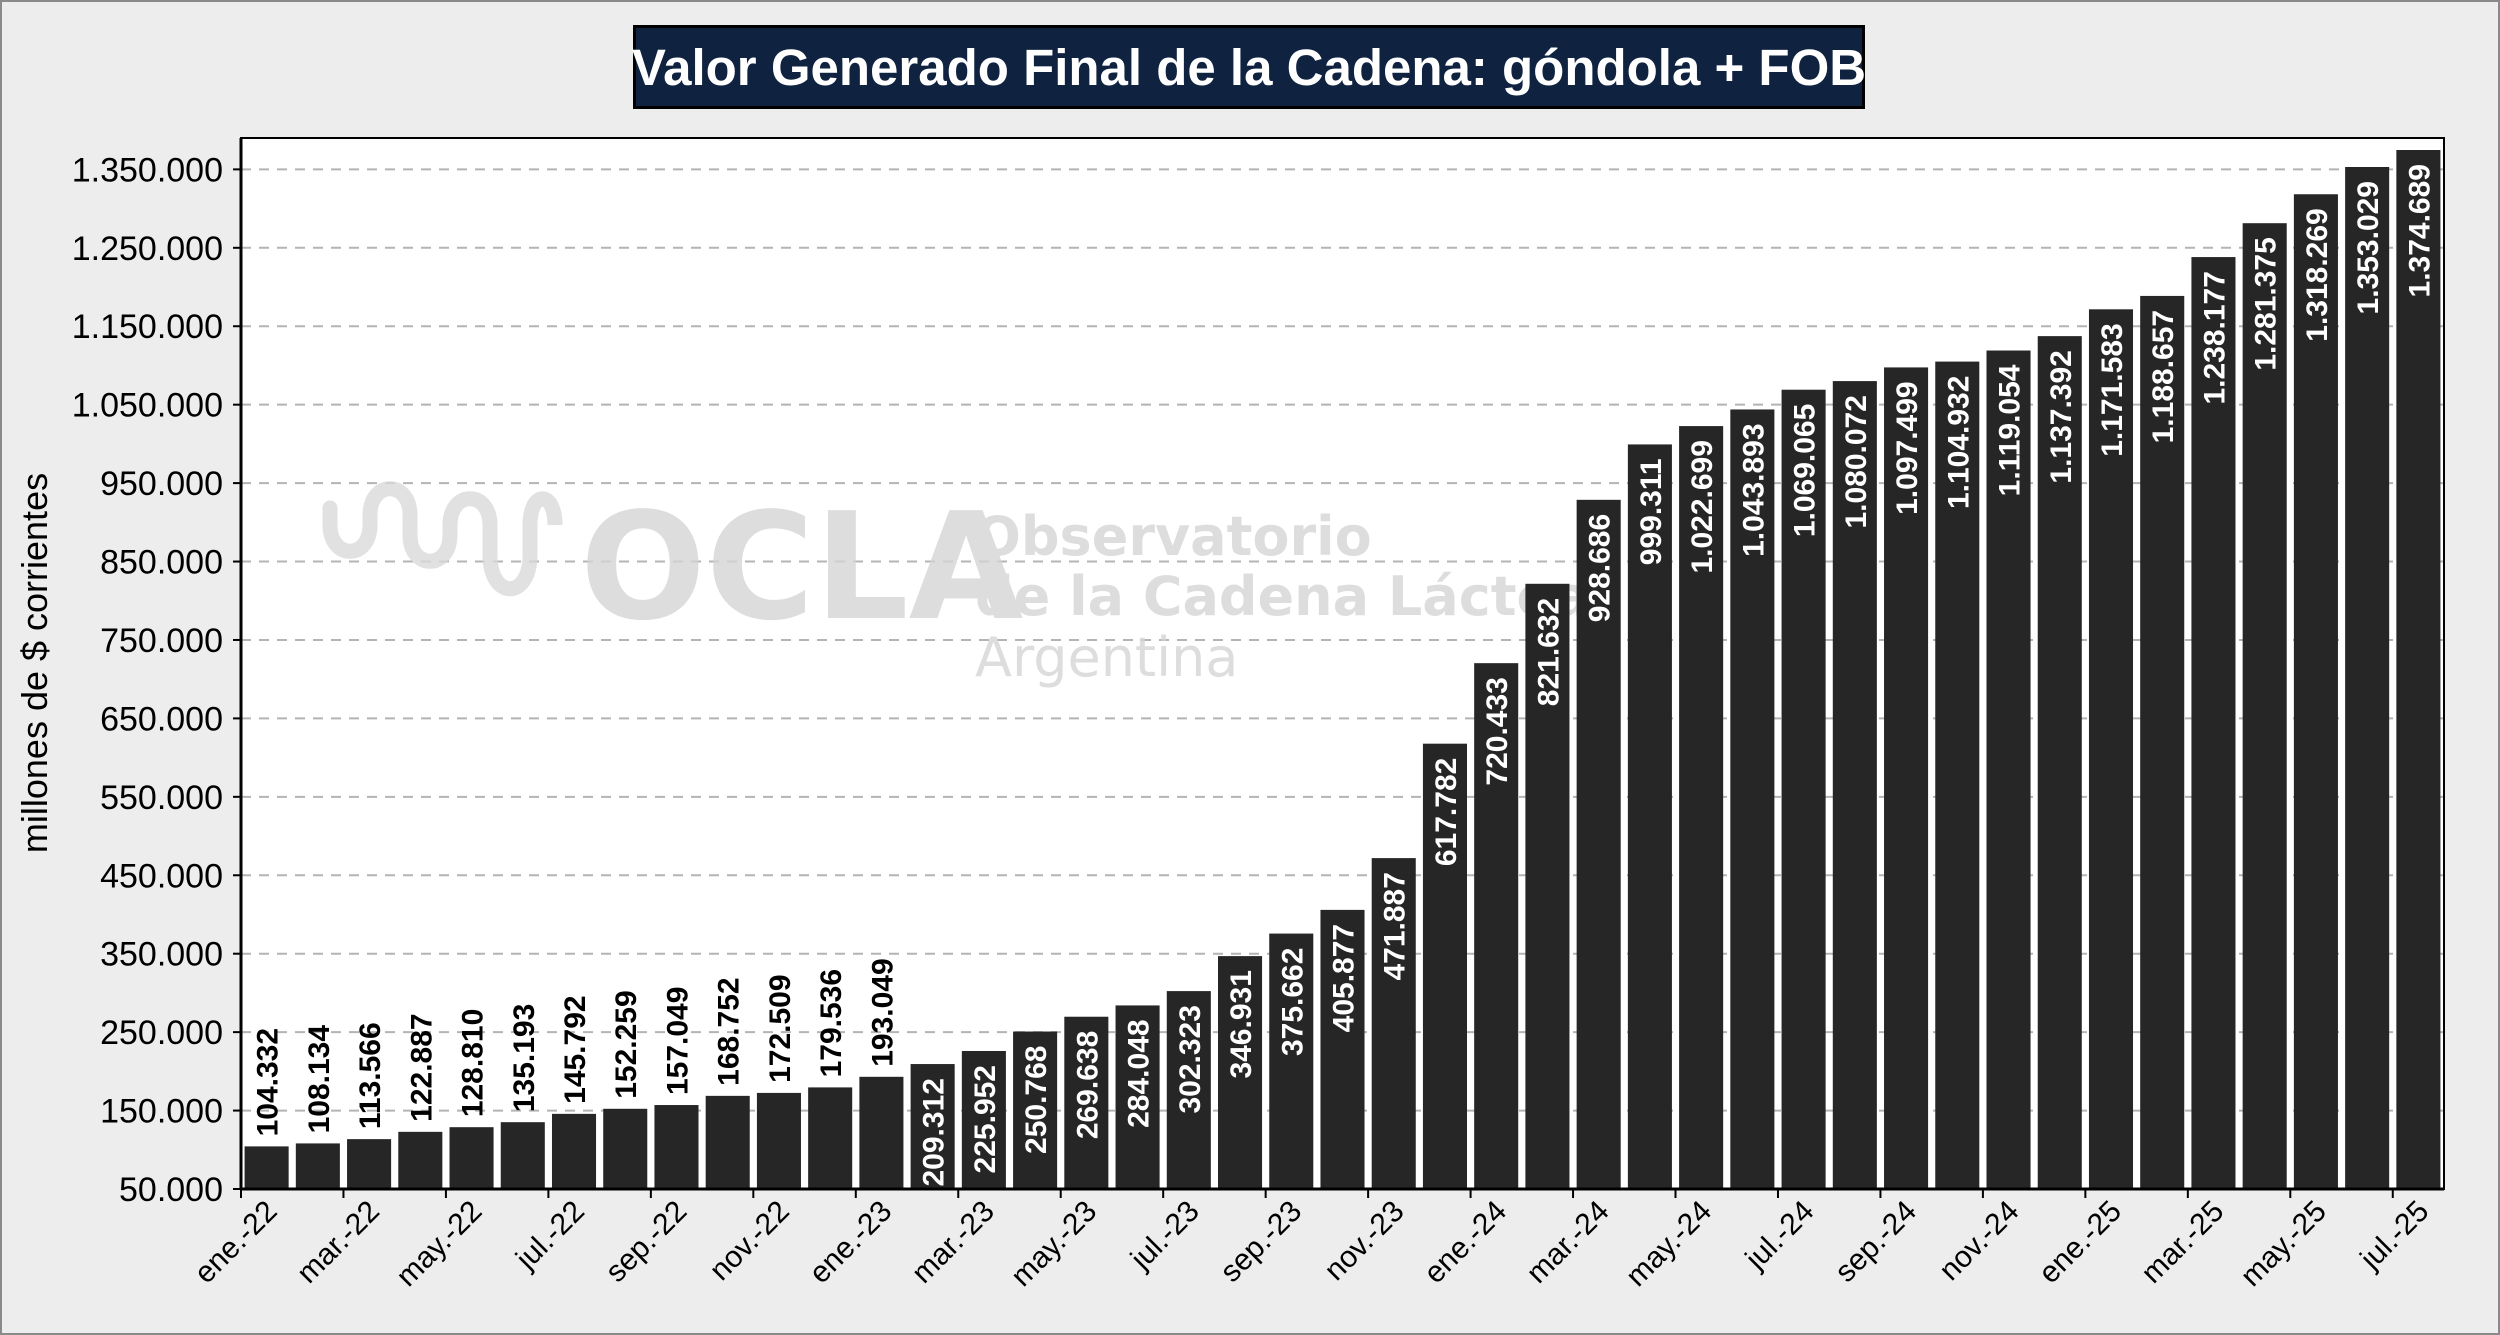 The height and width of the screenshot is (1335, 2500). What do you see at coordinates (268, 1082) in the screenshot?
I see `value-label: 104.332` at bounding box center [268, 1082].